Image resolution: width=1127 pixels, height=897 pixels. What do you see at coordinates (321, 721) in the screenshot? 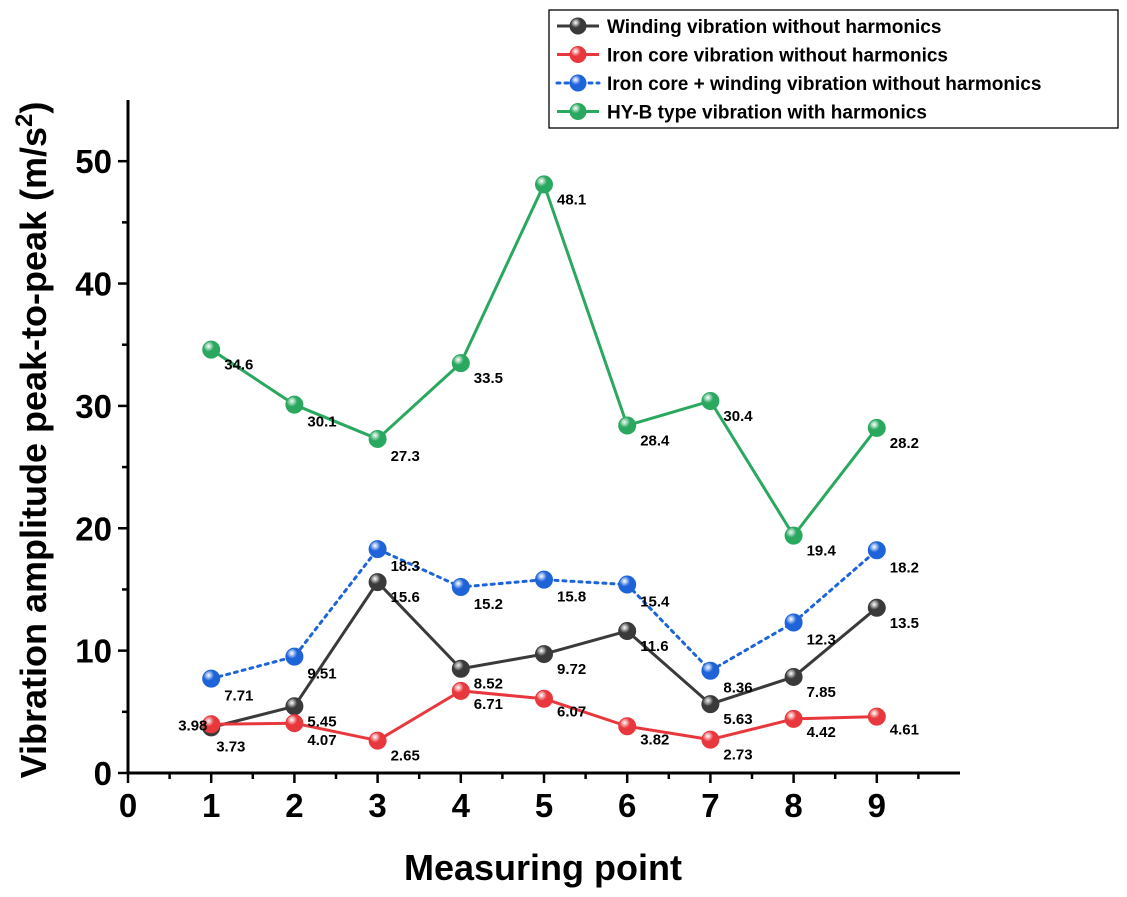
I see `data-label: 5.45` at bounding box center [321, 721].